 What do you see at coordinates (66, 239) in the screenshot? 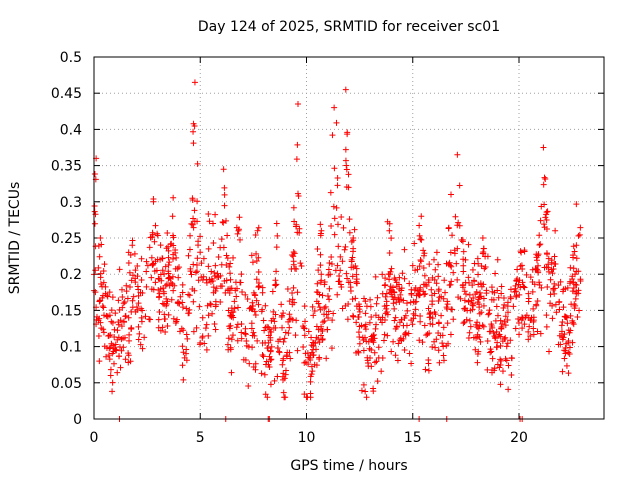
I see `y-tick-label: 0.25` at bounding box center [66, 239].